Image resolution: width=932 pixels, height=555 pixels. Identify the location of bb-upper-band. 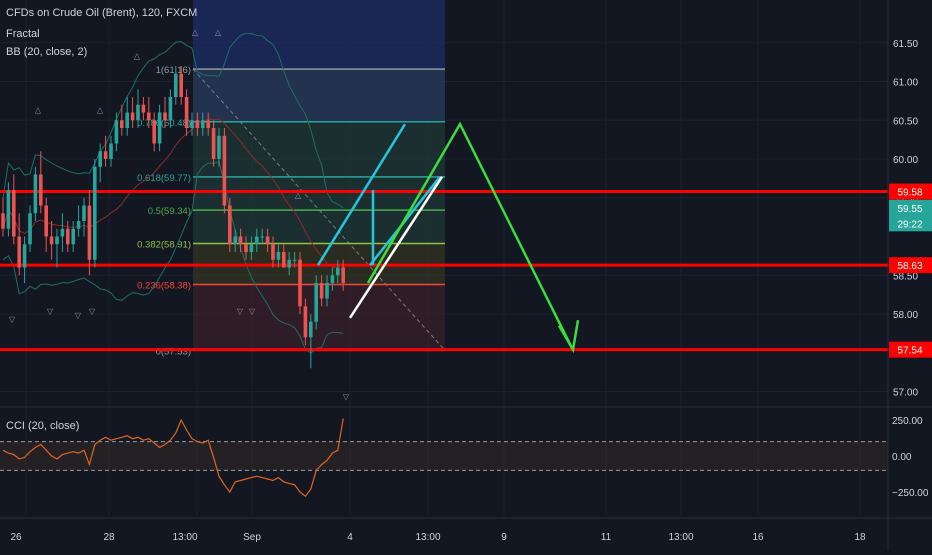
(173, 120).